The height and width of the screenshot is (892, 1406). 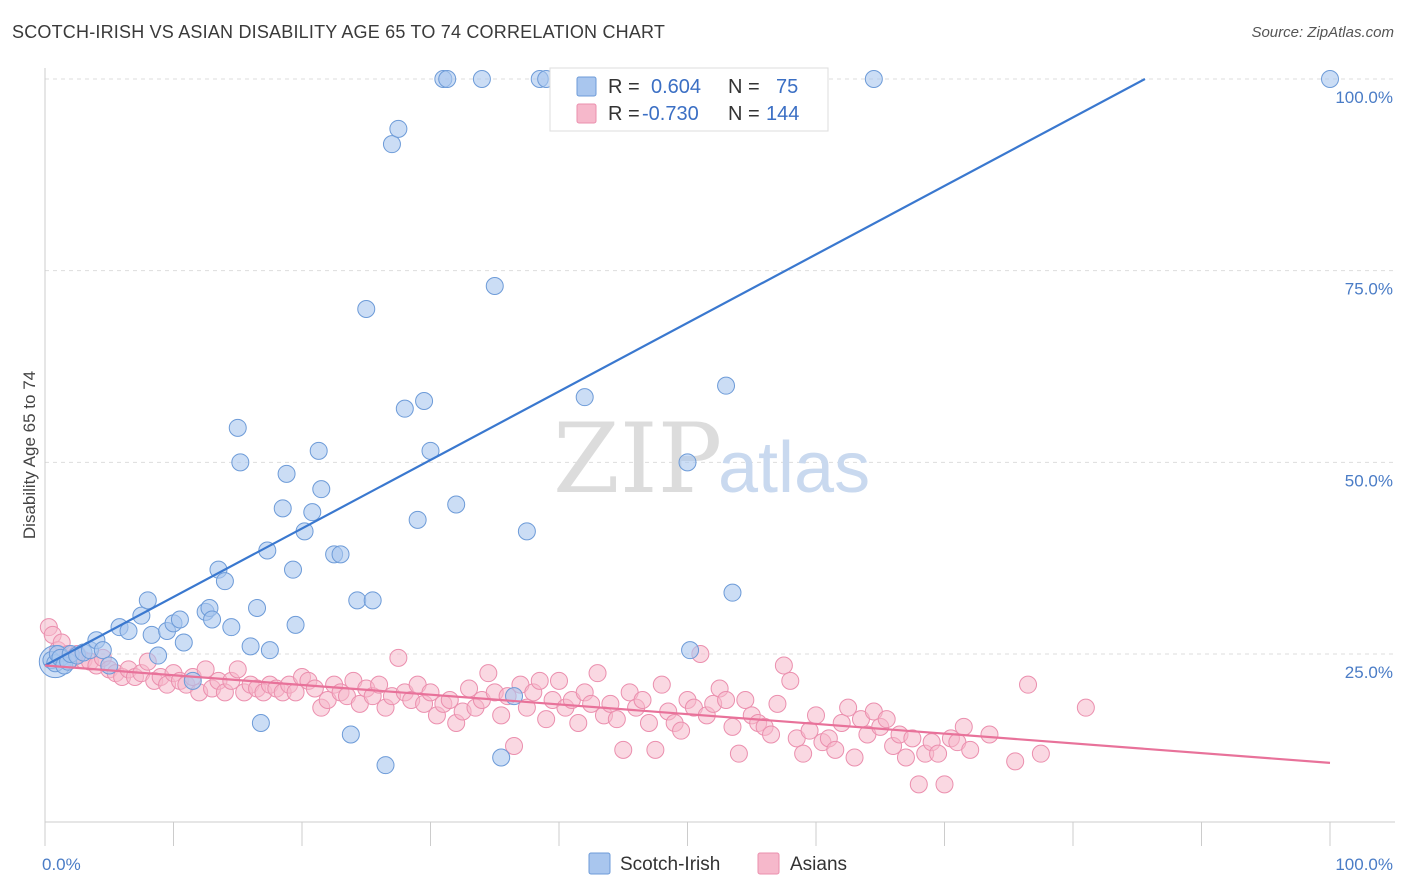 What do you see at coordinates (782, 114) in the screenshot?
I see `legend-n-value-2: 144` at bounding box center [782, 114].